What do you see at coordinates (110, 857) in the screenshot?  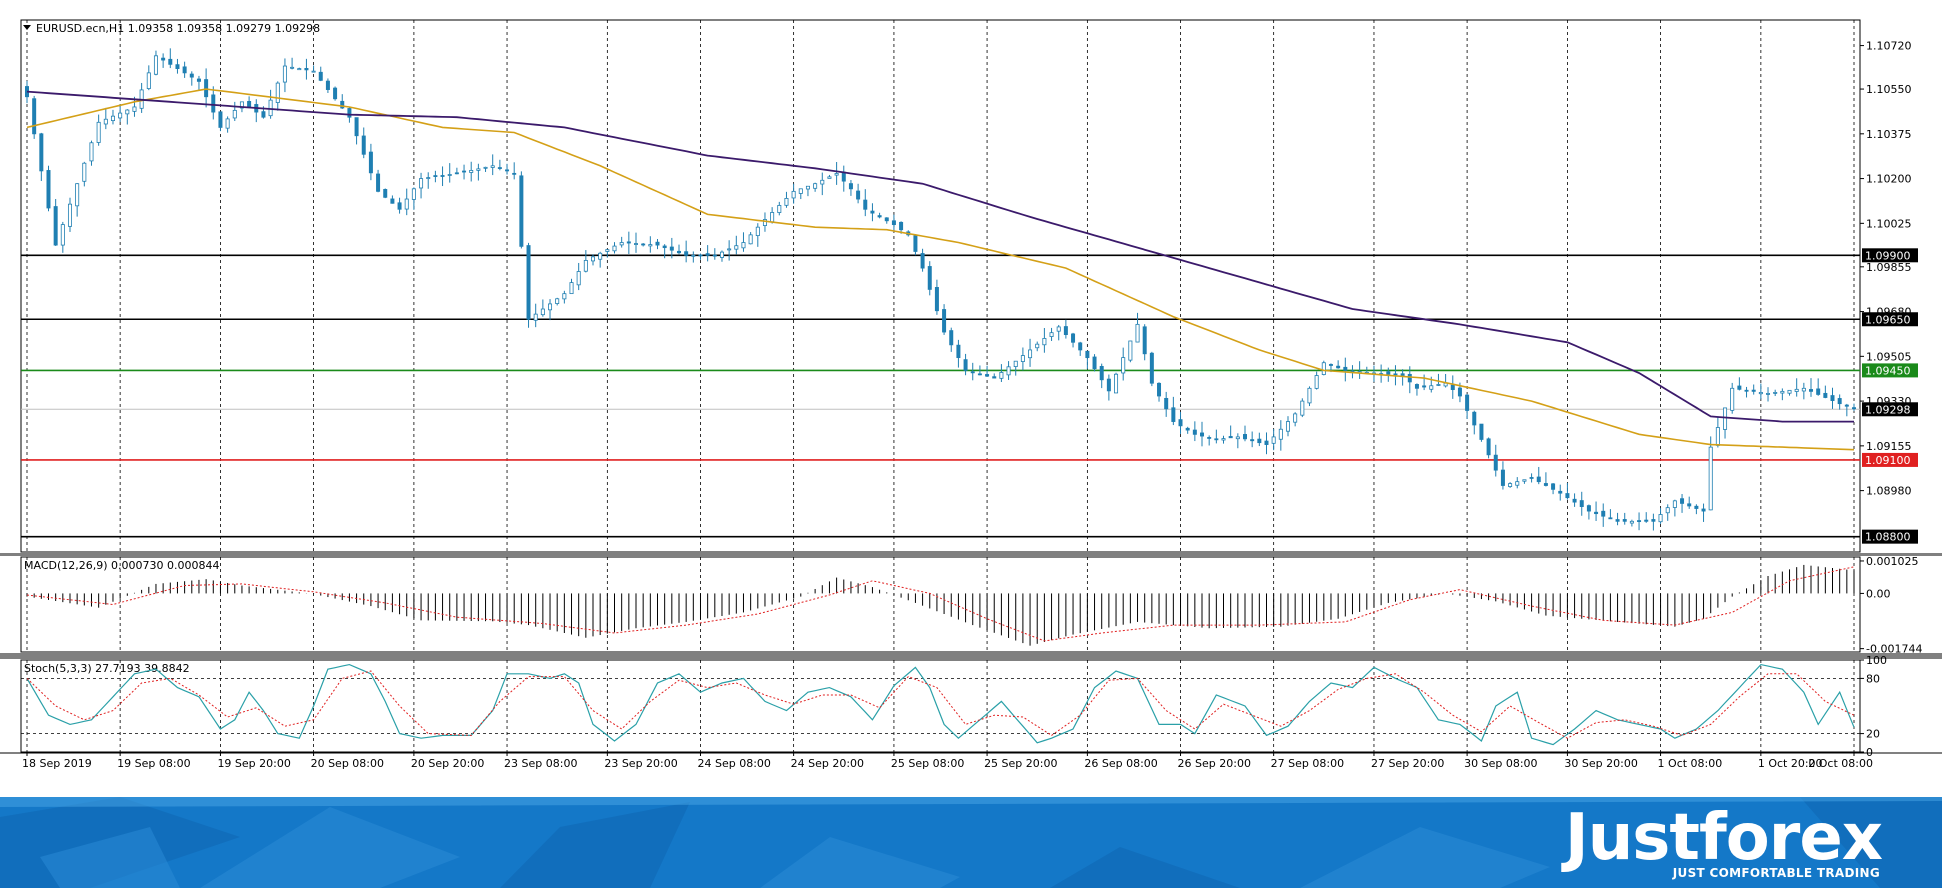 I see `banner-shard` at bounding box center [110, 857].